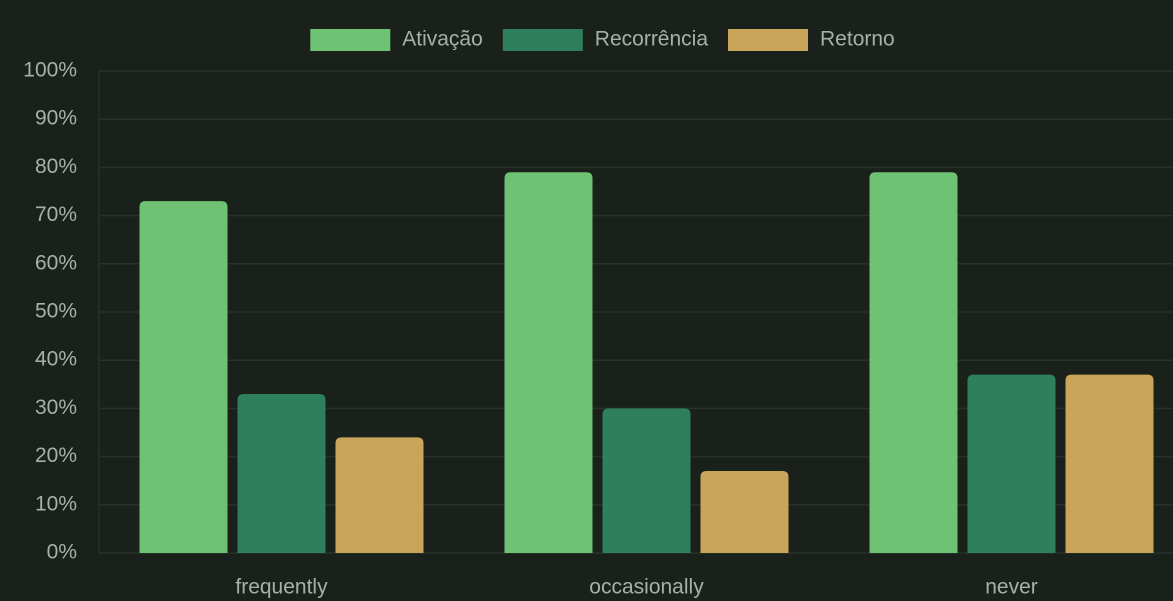 This screenshot has height=601, width=1173. I want to click on y-tick-label: 20%, so click(56, 455).